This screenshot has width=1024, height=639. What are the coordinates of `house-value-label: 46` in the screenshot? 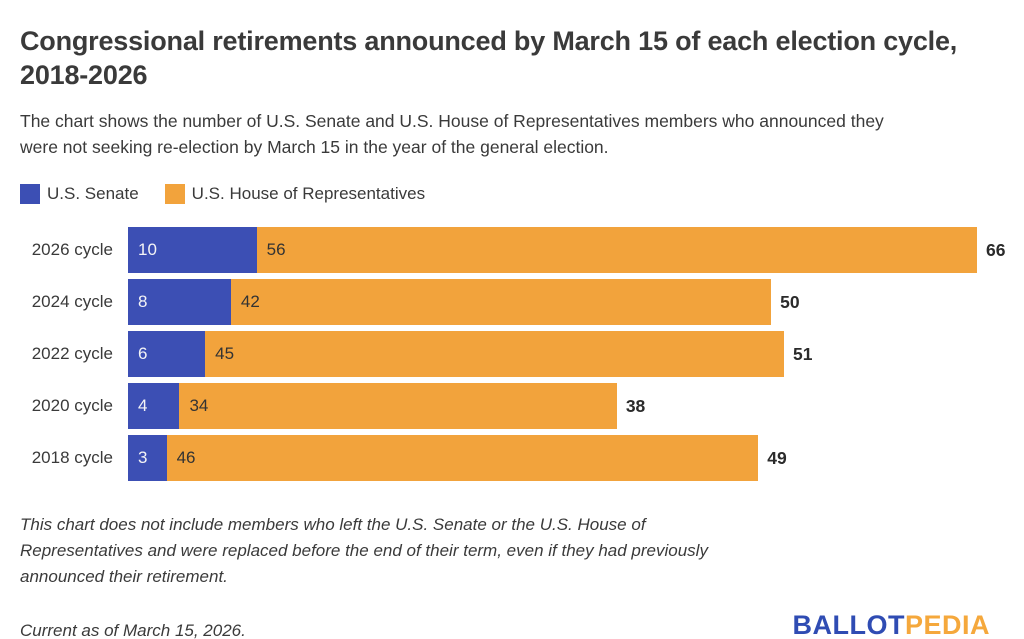 It's located at (186, 457).